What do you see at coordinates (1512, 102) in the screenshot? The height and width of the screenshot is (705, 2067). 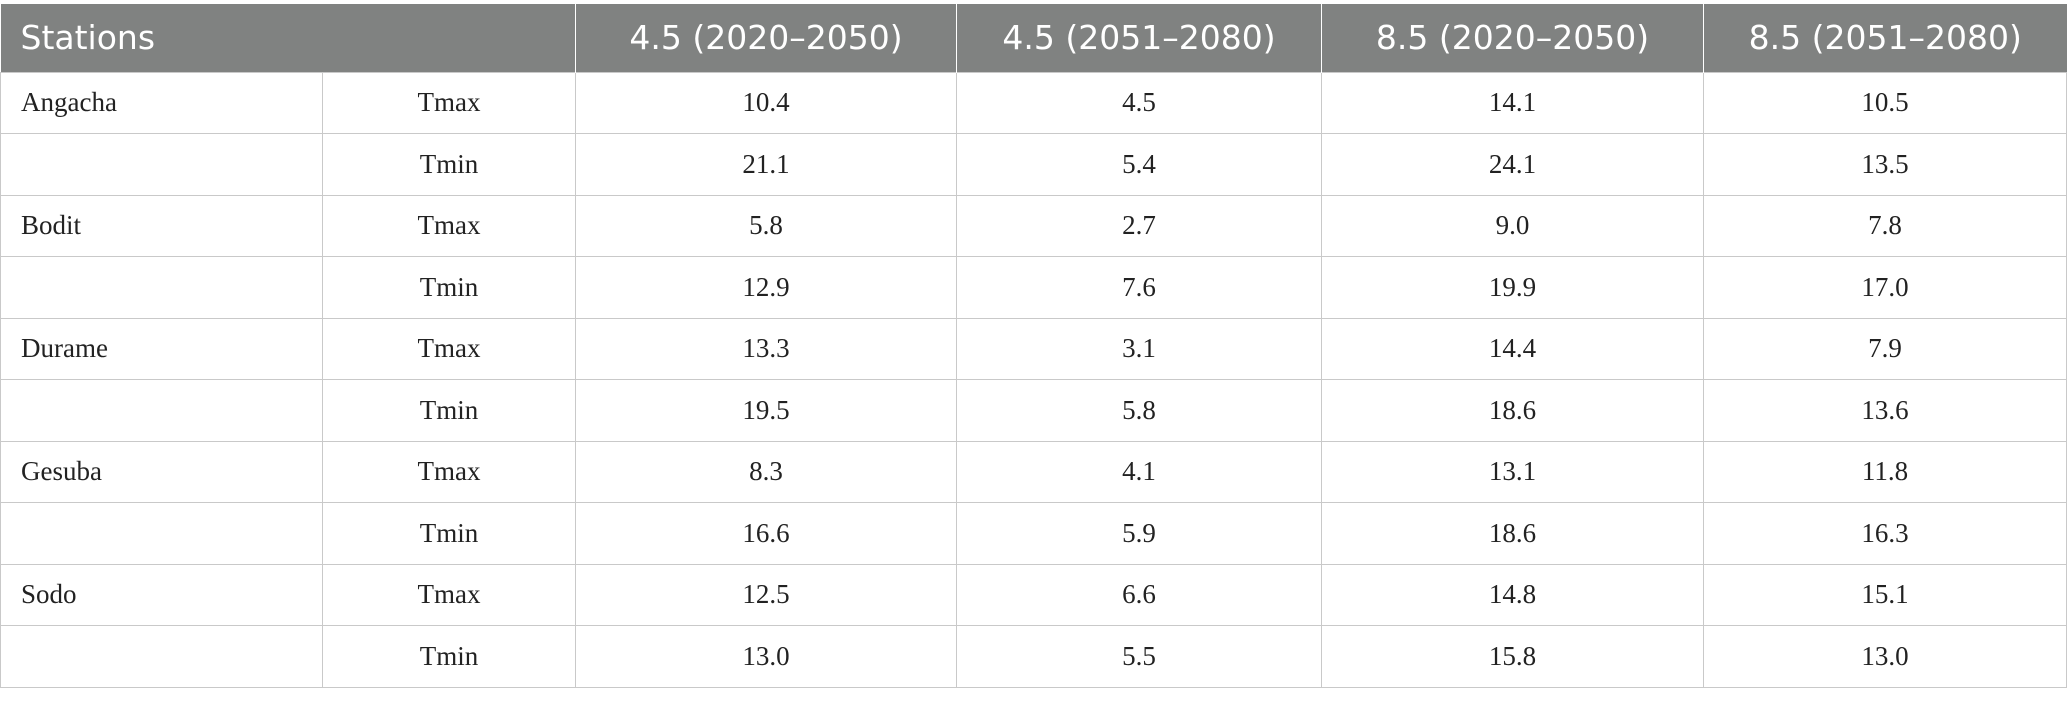 I see `value-cell: 14.1` at bounding box center [1512, 102].